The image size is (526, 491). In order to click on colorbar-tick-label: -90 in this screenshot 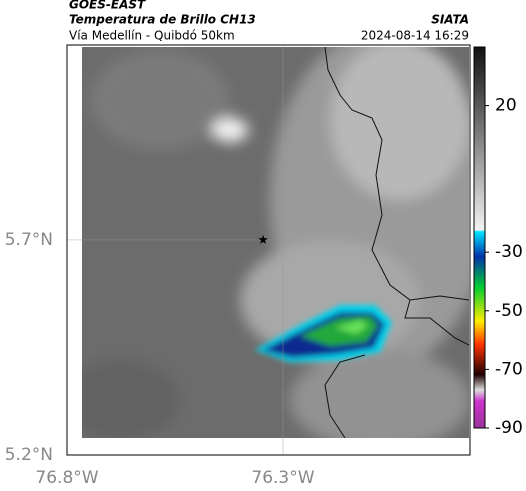, I will do `click(509, 428)`.